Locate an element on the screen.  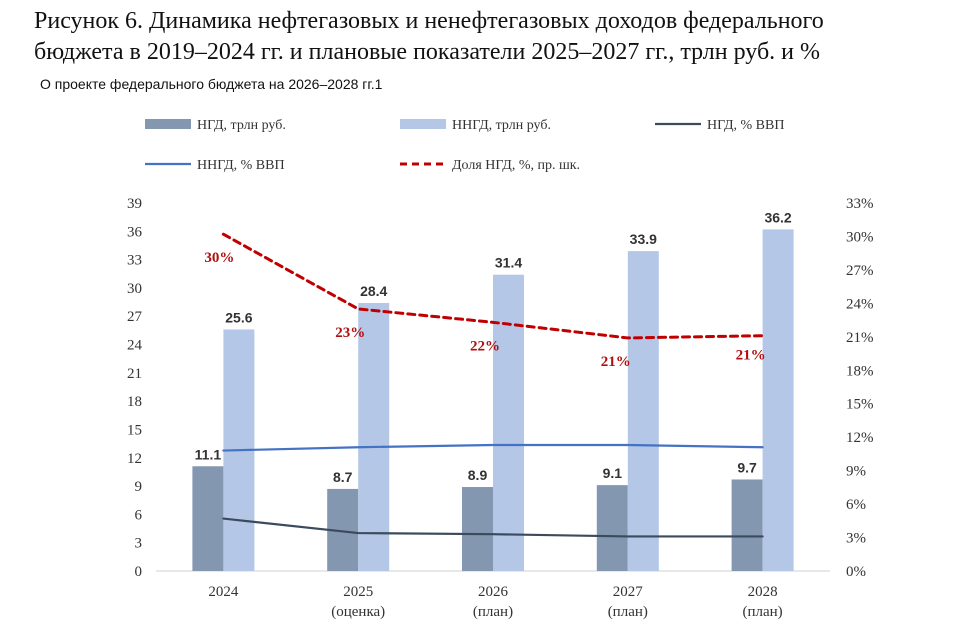
y-tick-left-13: 39 is located at coordinates (134, 204).